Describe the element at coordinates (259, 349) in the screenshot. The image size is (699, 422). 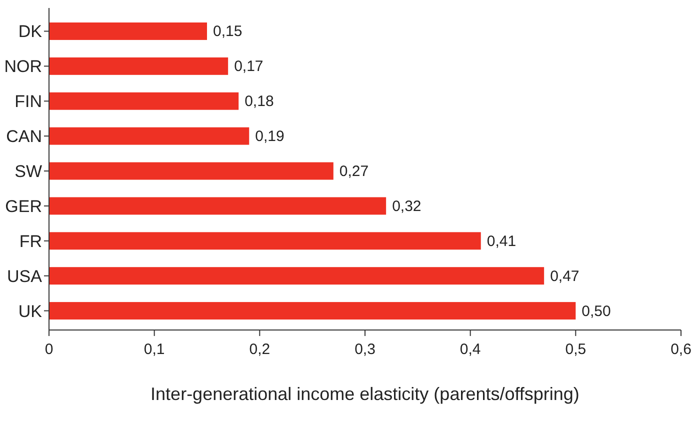
I see `x-tick-label: 0,2` at that location.